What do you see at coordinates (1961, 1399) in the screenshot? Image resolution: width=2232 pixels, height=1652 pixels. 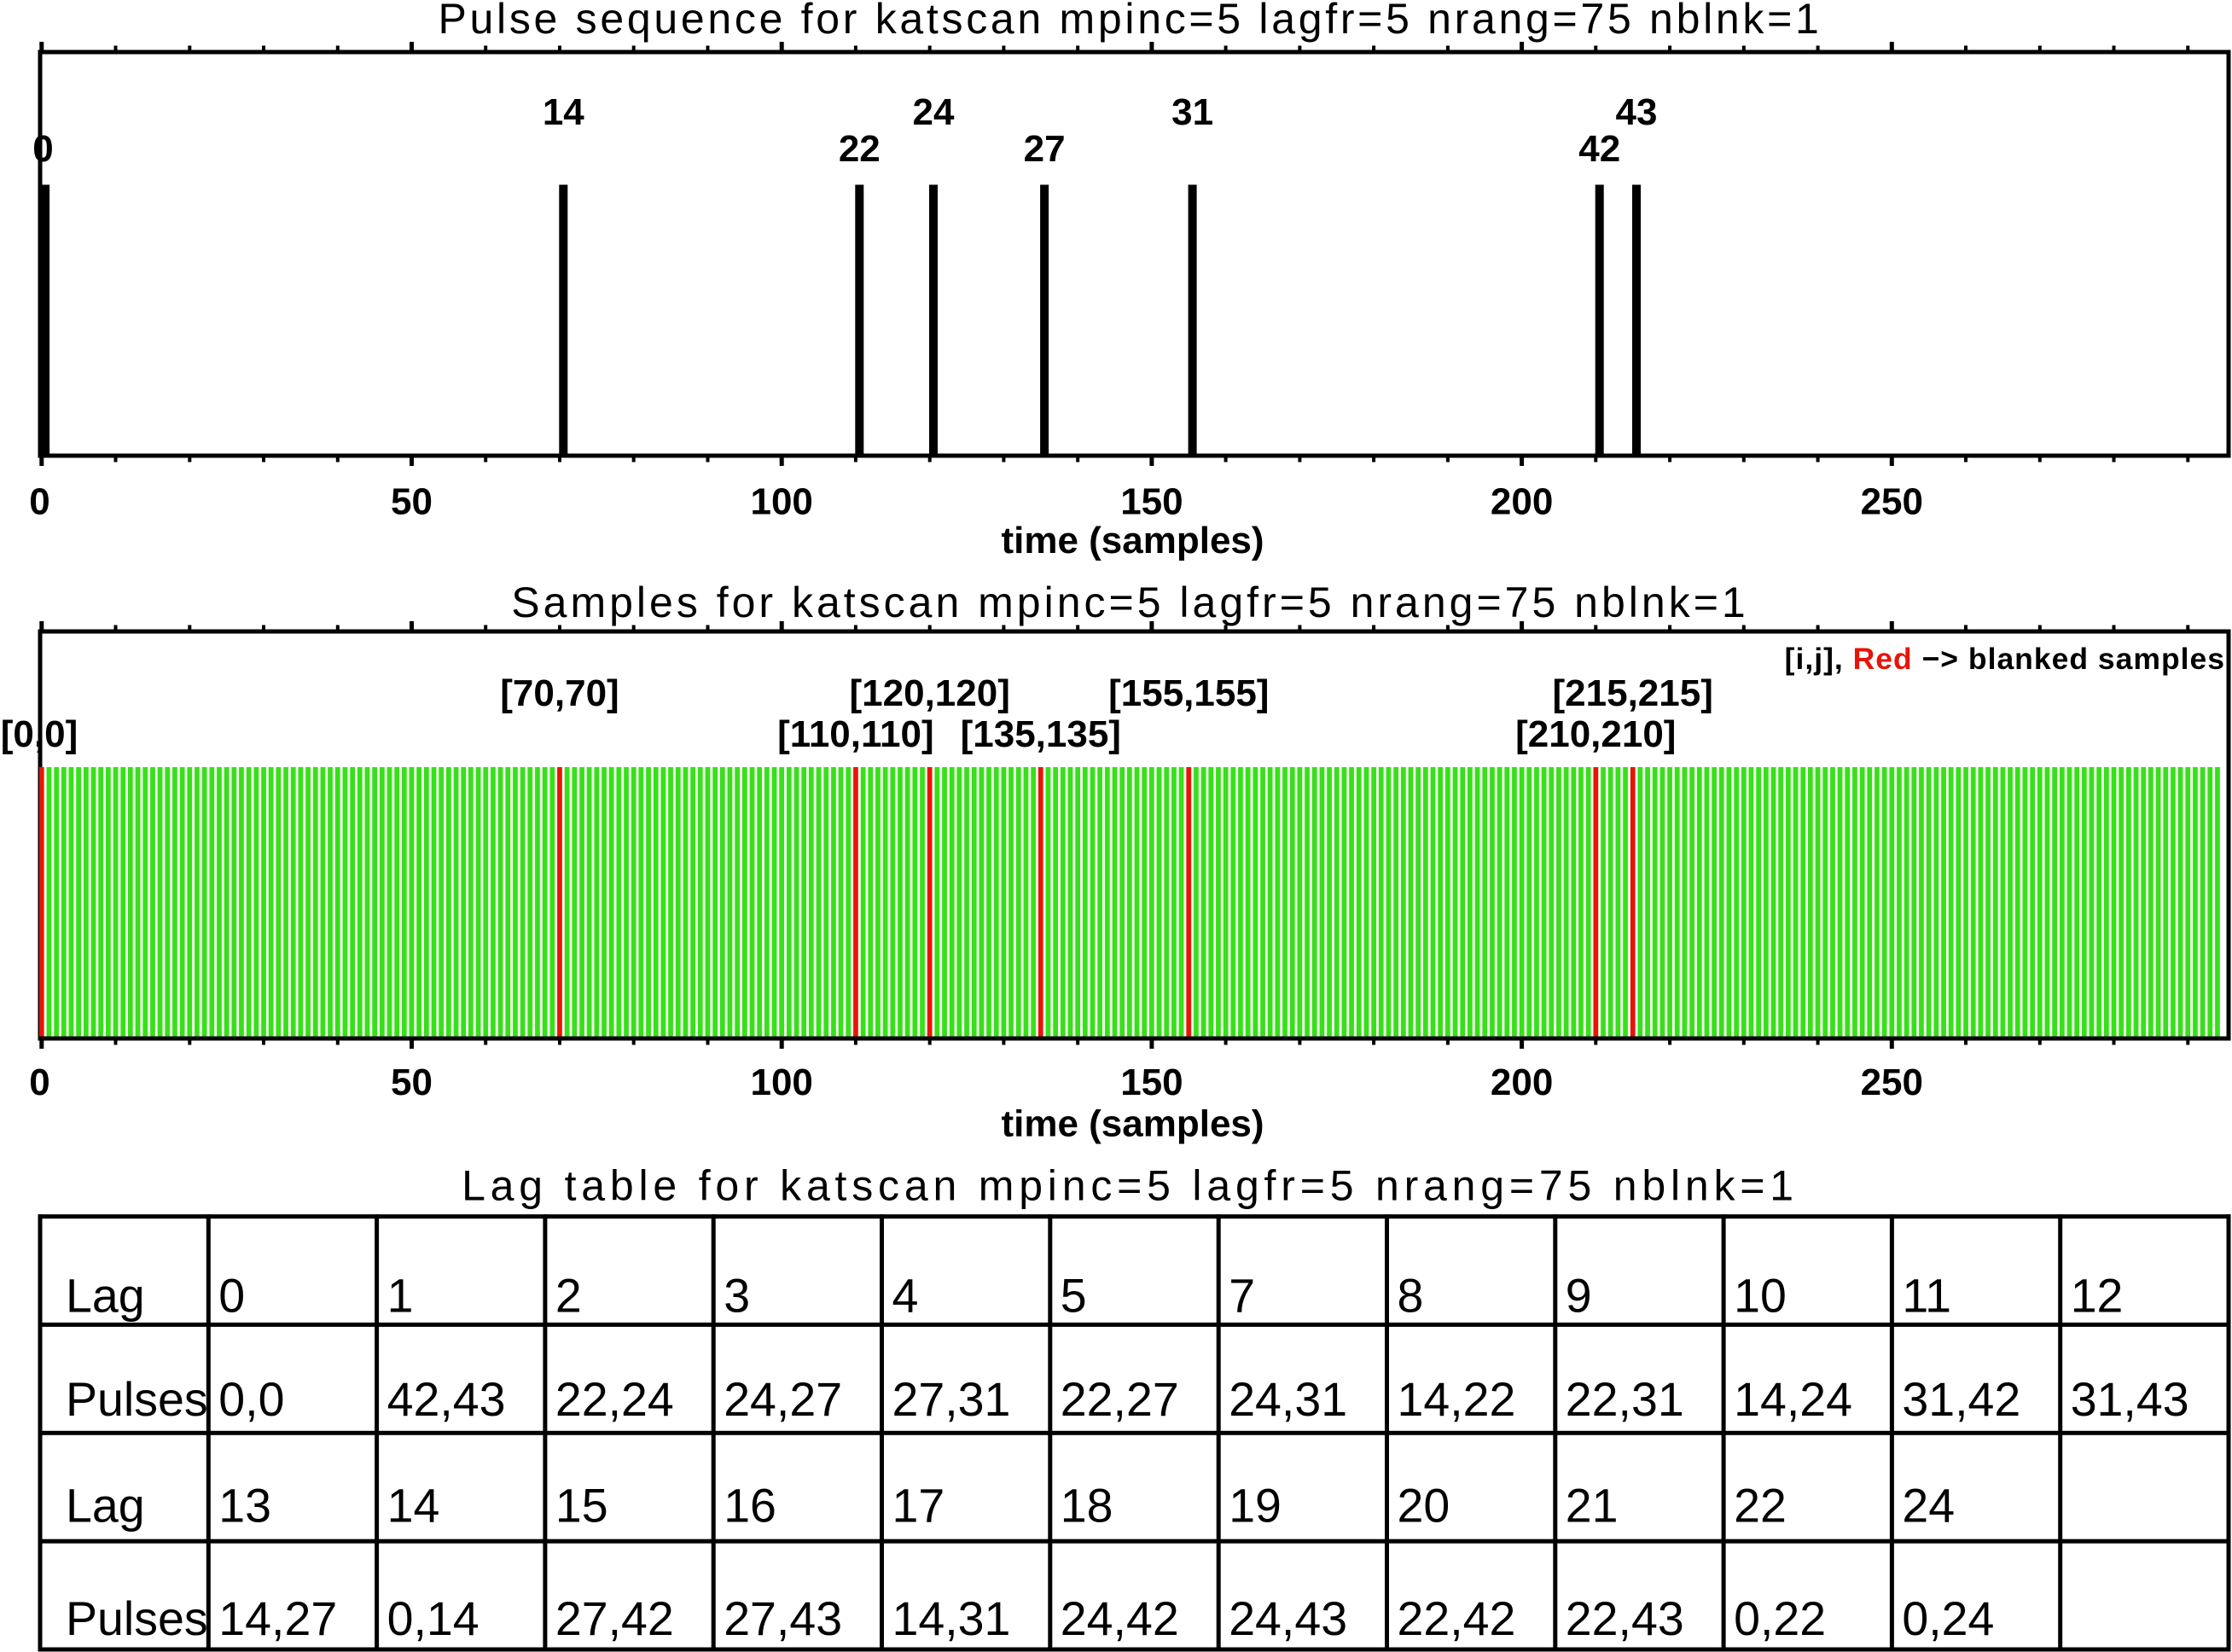 I see `svg-text: 31,42` at bounding box center [1961, 1399].